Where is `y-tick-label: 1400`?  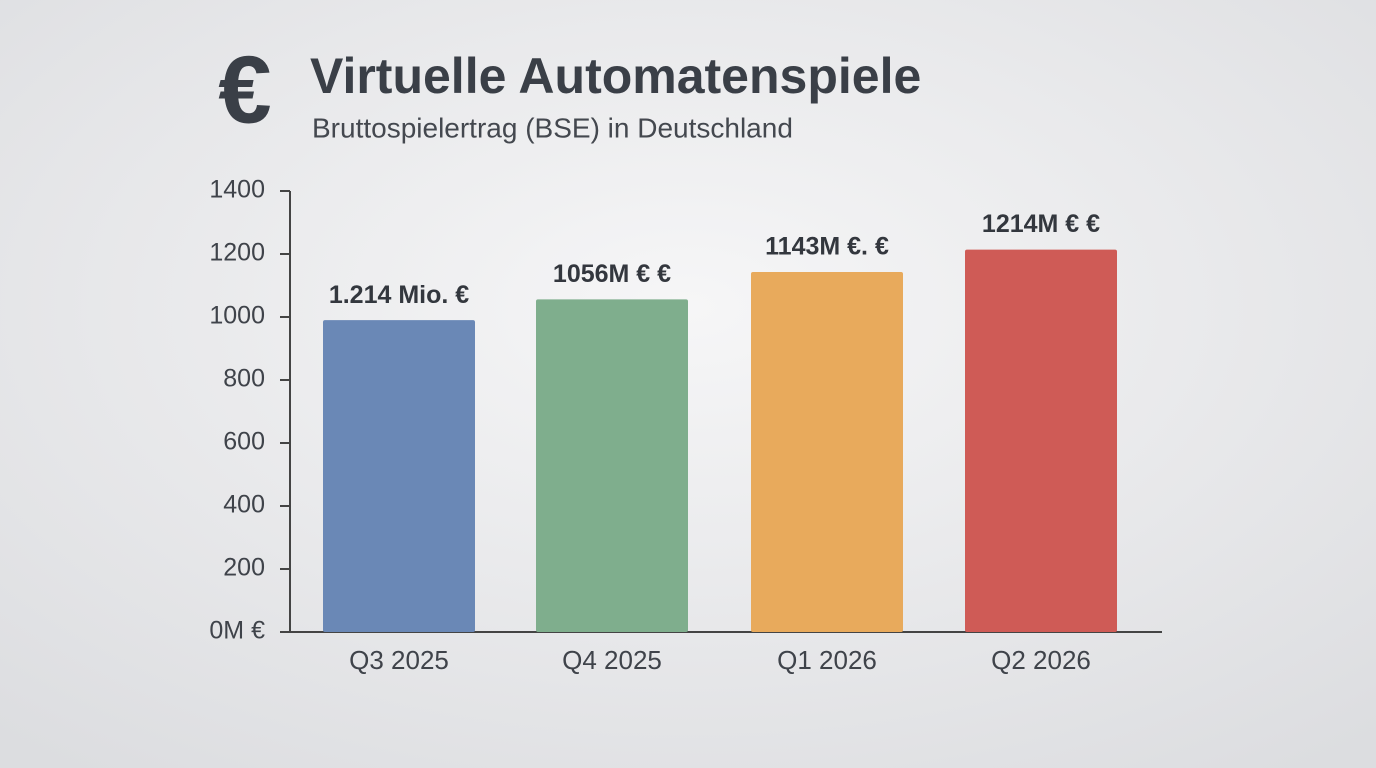
y-tick-label: 1400 is located at coordinates (237, 190).